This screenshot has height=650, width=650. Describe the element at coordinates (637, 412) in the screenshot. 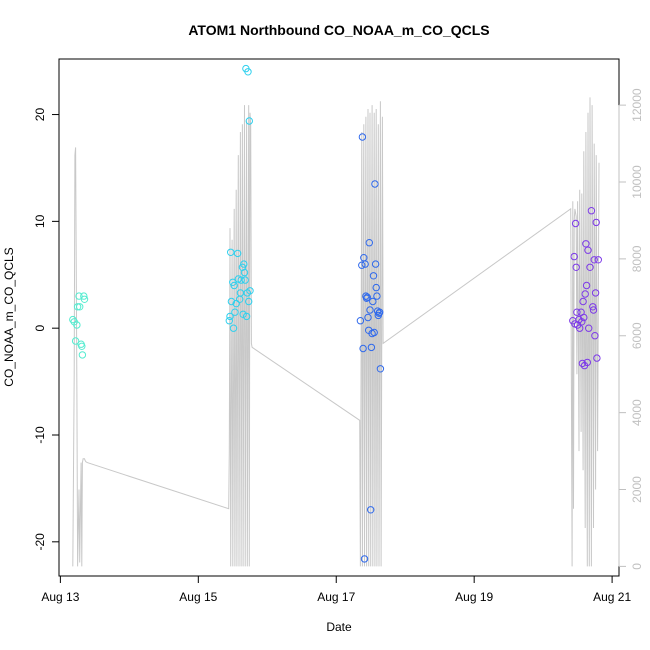

I see `y2-tick-label: 4000` at that location.